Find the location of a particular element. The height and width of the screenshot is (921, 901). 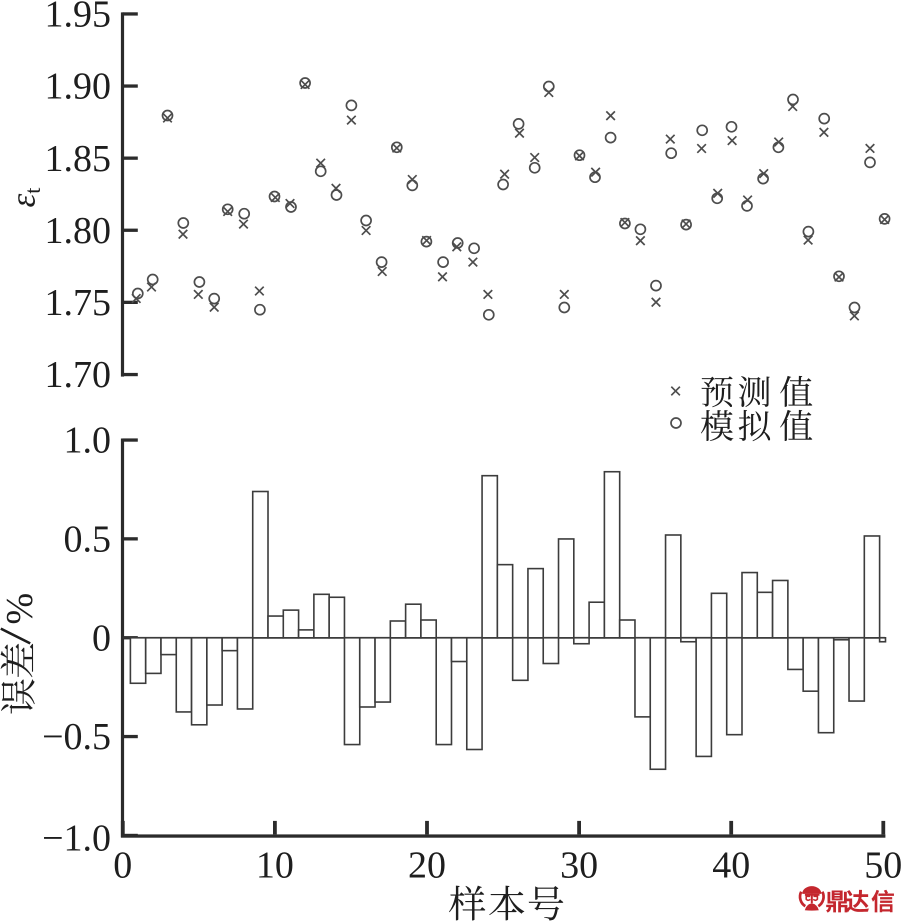

svg-text: 1.0 is located at coordinates (88, 441).